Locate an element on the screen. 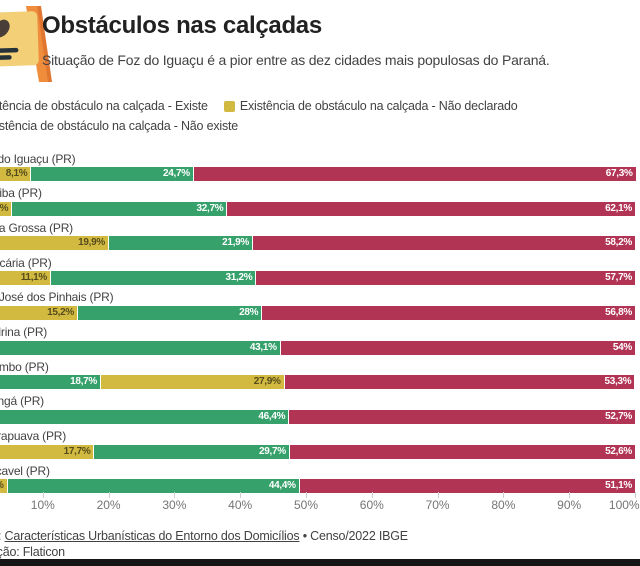  value-label: 58,2% is located at coordinates (618, 243).